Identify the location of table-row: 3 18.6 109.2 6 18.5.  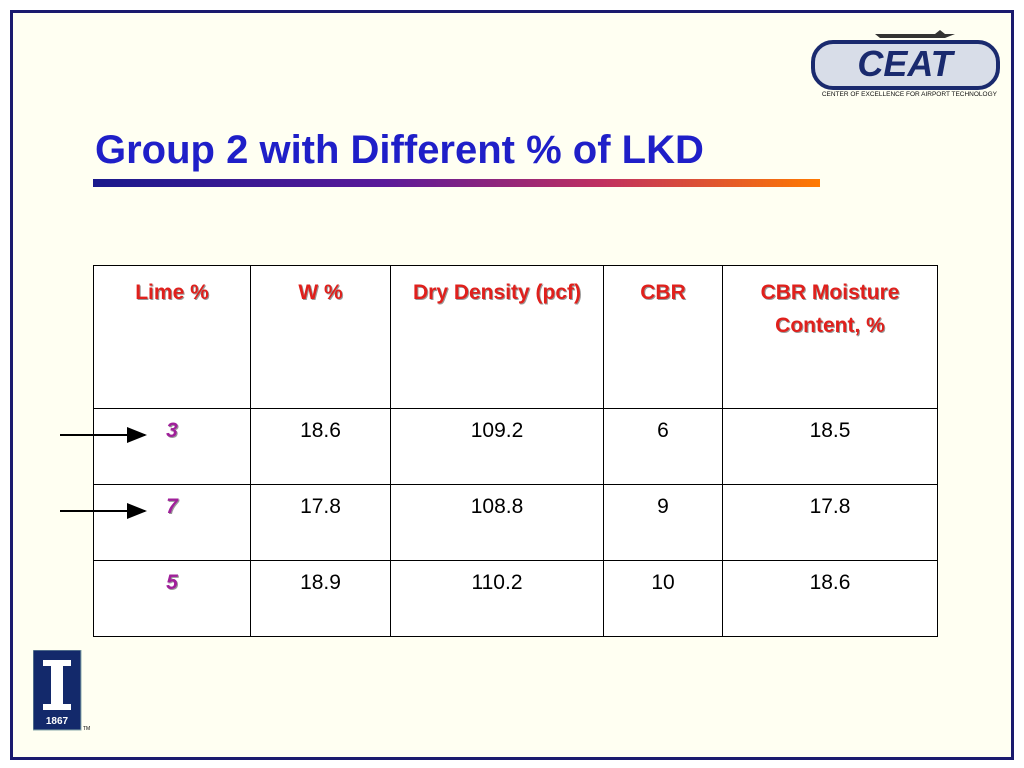
(515, 446).